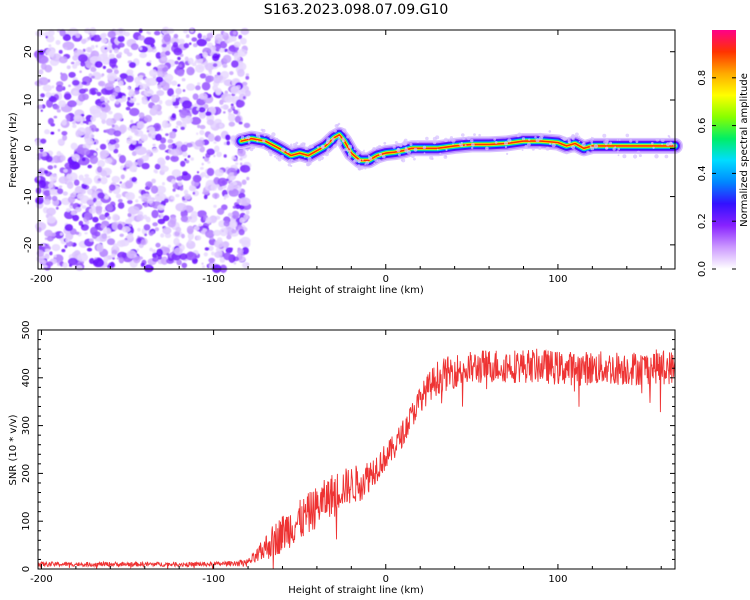  Describe the element at coordinates (28, 100) in the screenshot. I see `spectrogram-y-tick-label: 10` at that location.